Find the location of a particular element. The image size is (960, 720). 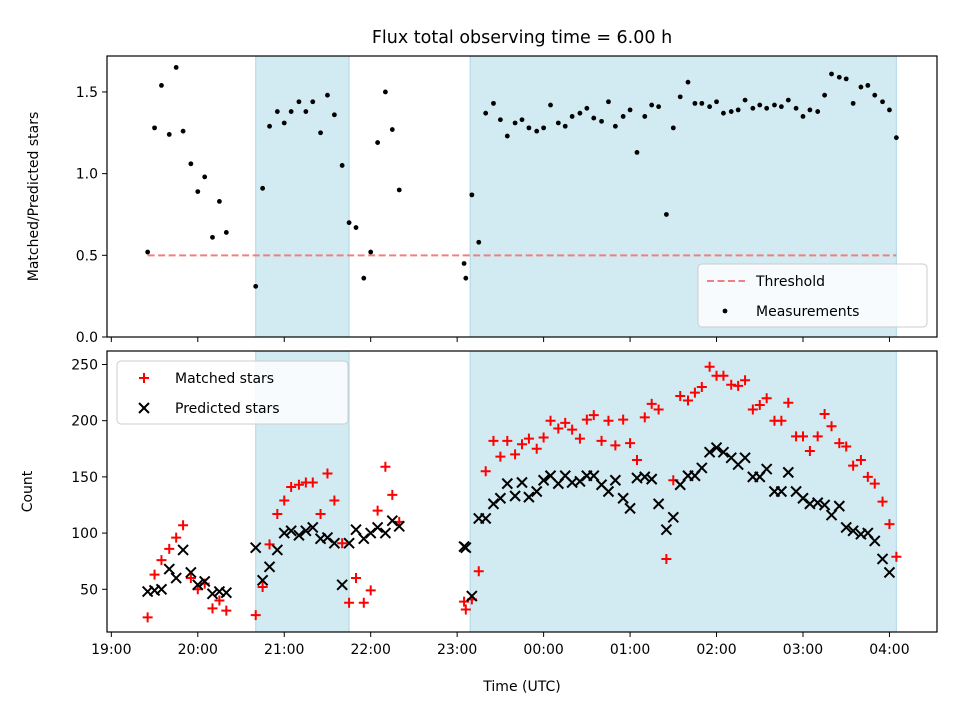

legend-predicted-swatch is located at coordinates (144, 408).